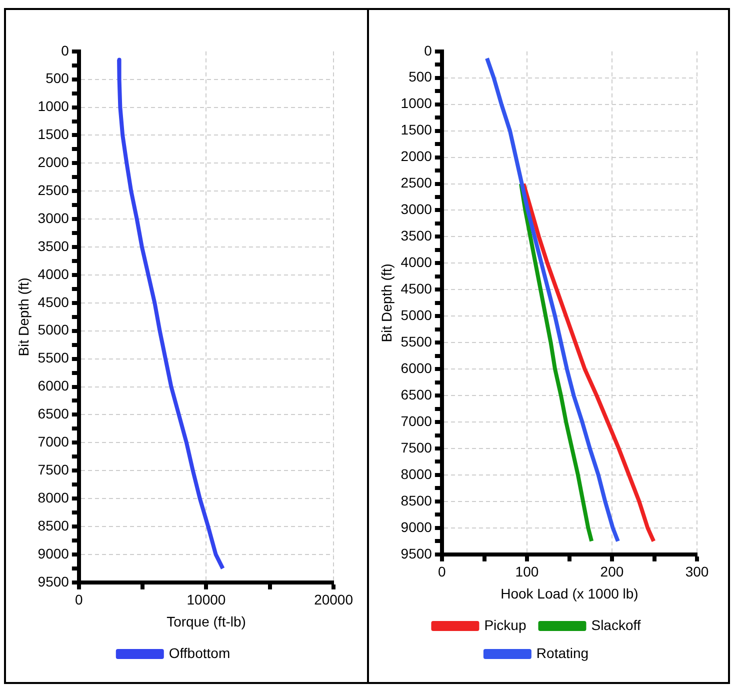  What do you see at coordinates (612, 572) in the screenshot?
I see `x-tick-label: 200` at bounding box center [612, 572].